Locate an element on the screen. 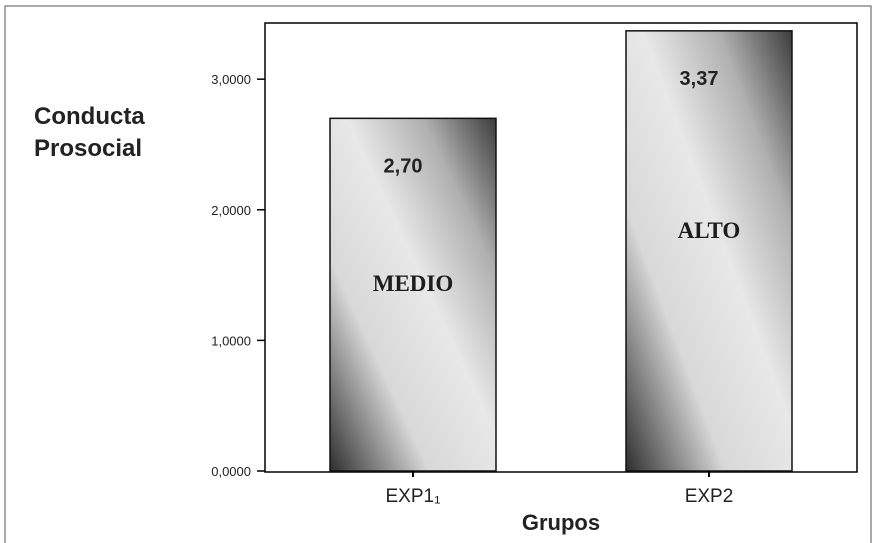 The width and height of the screenshot is (874, 543). y-axis-title-line1: Conducta is located at coordinates (89, 116).